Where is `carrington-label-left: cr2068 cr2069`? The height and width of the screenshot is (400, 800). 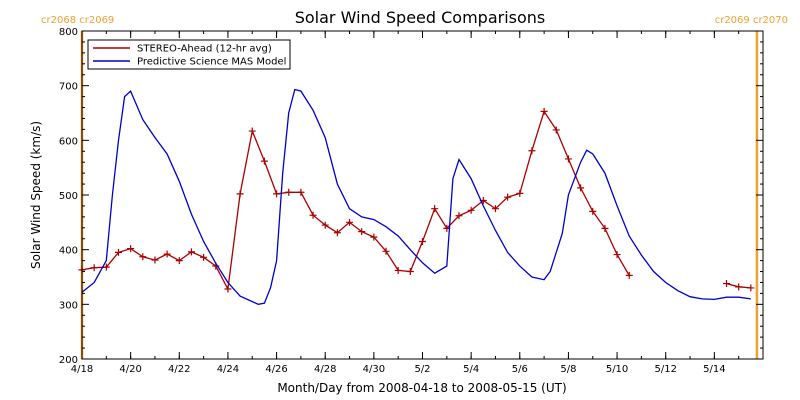
carrington-label-left: cr2068 cr2069 is located at coordinates (77, 20).